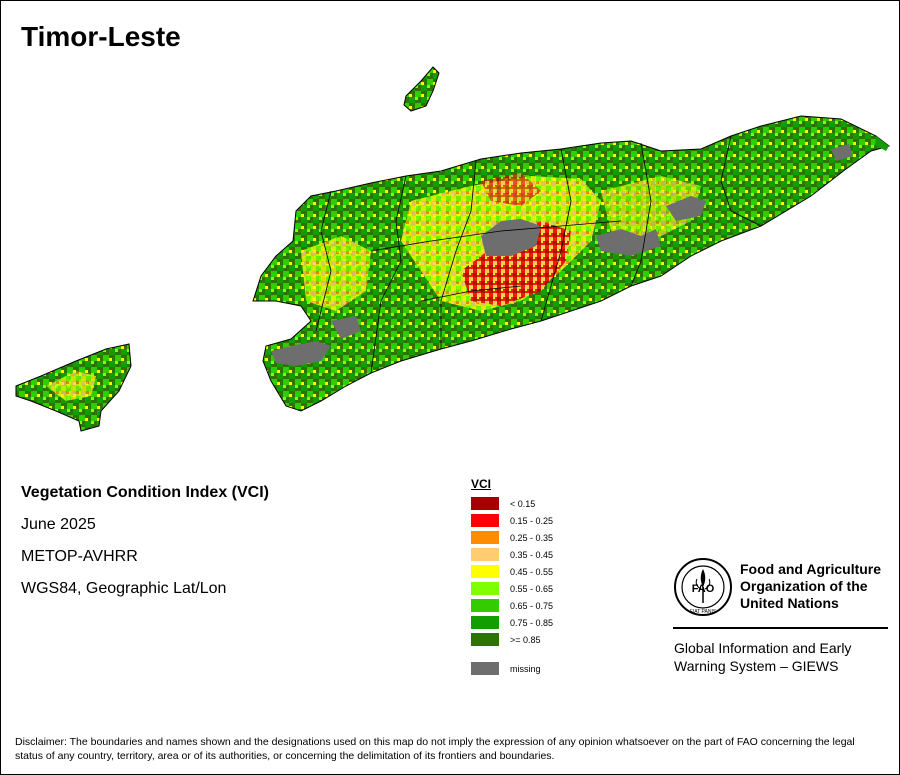  Describe the element at coordinates (145, 492) in the screenshot. I see `index-heading: Vegetation Condition Index (VCI)` at that location.